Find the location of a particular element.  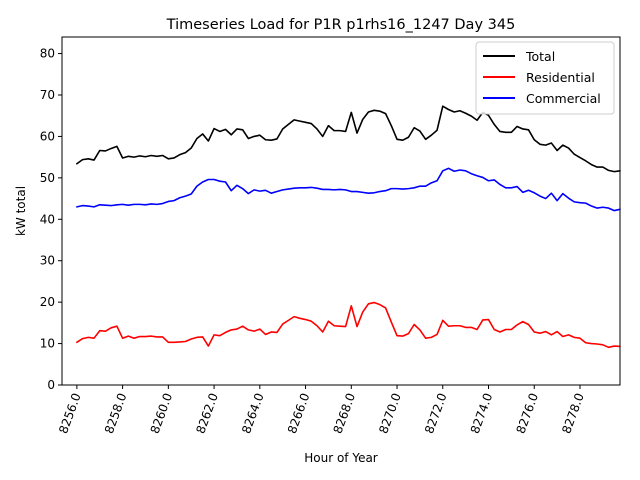

y-axis: 0 10 20 30 40 50 60 70 80 is located at coordinates (51, 219).